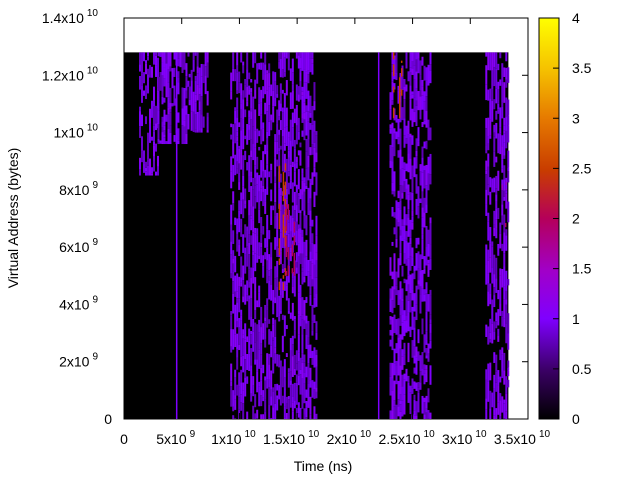 The height and width of the screenshot is (480, 640). I want to click on x-tick-label: 2x10 10, so click(349, 438).